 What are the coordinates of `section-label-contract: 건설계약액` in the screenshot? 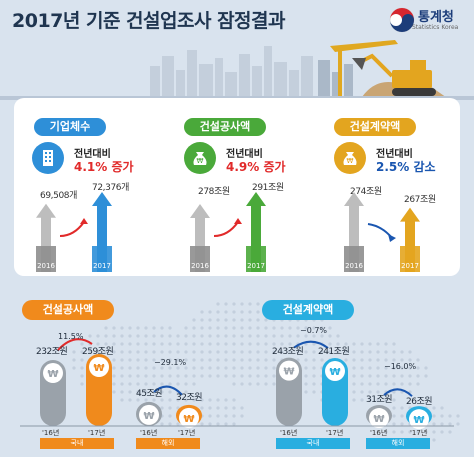 It's located at (375, 127).